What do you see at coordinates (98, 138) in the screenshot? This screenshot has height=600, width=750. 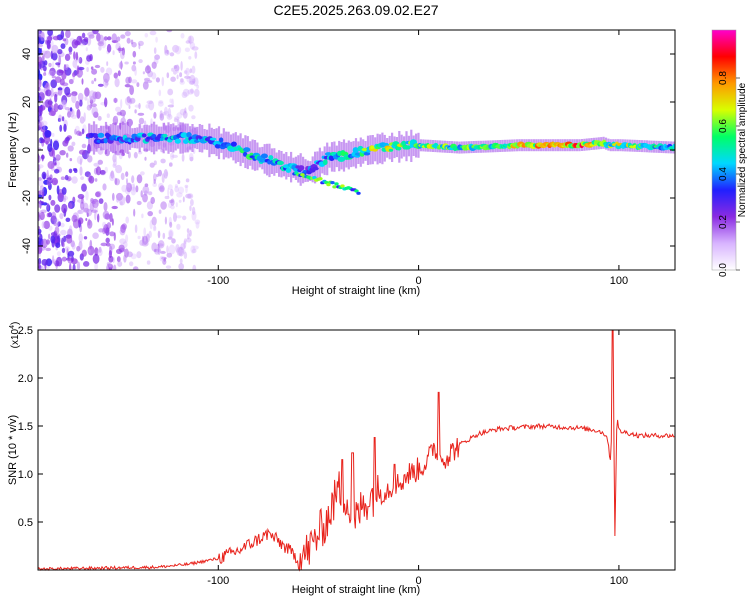 I see `ridge-halo` at bounding box center [98, 138].